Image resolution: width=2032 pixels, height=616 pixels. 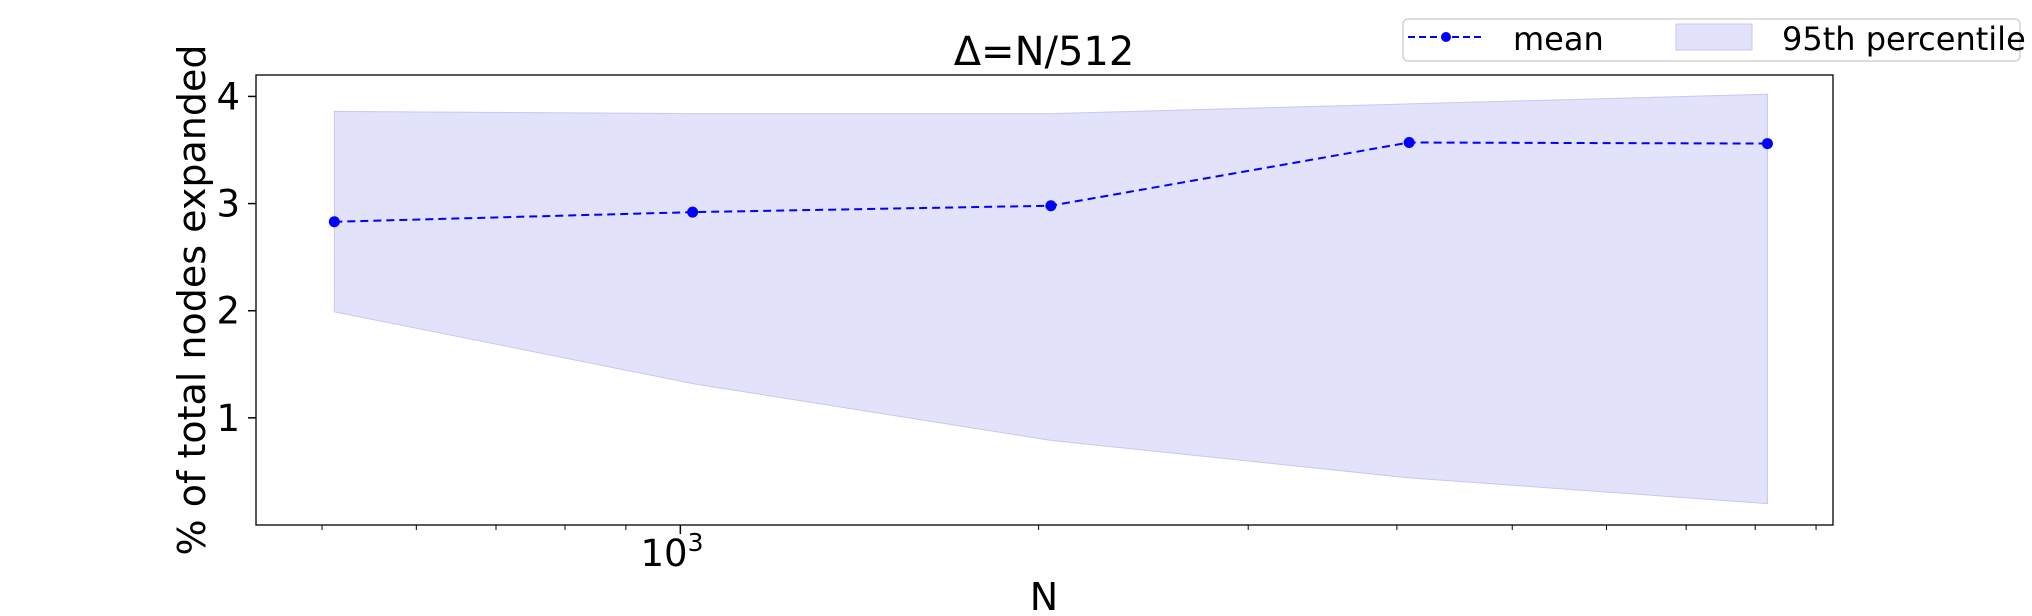 I want to click on y-axis-label: % of total nodes expanded, so click(x=192, y=300).